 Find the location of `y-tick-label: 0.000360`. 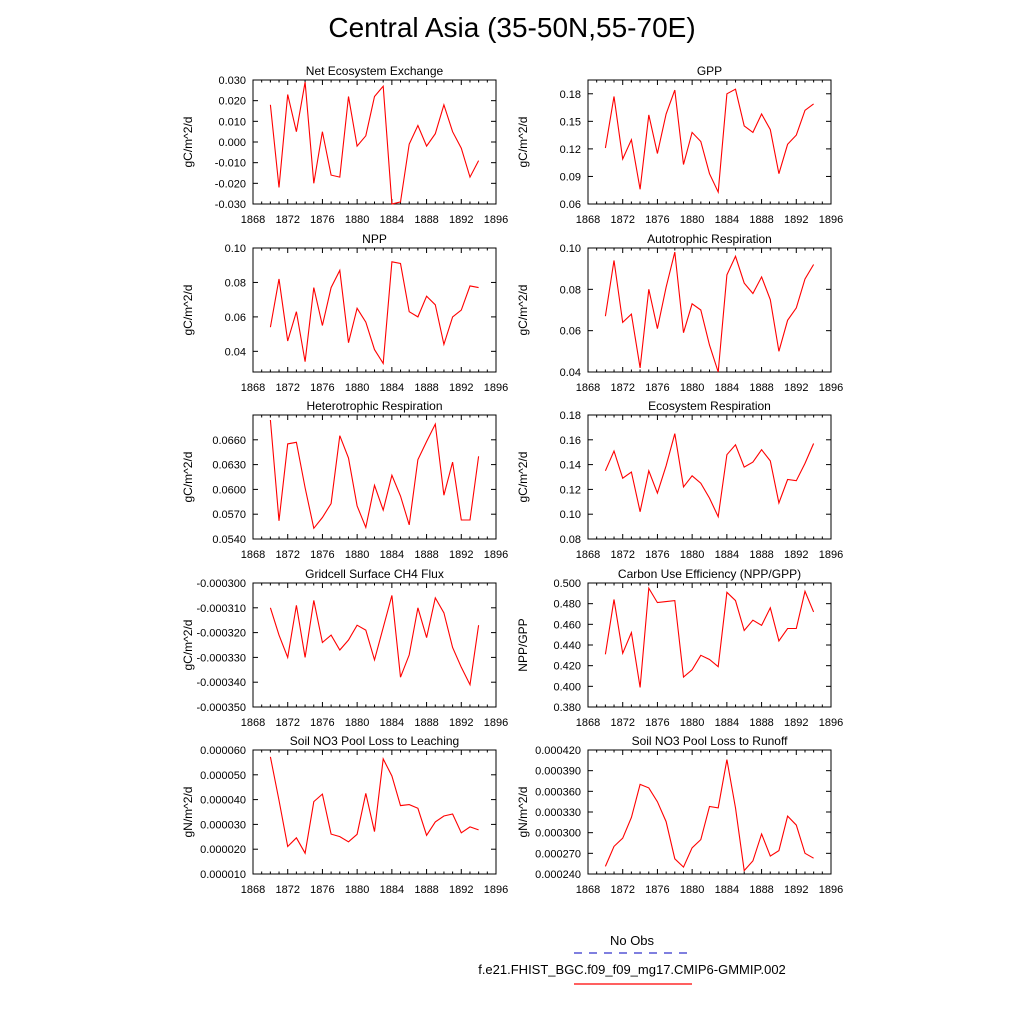

y-tick-label: 0.000360 is located at coordinates (558, 792).